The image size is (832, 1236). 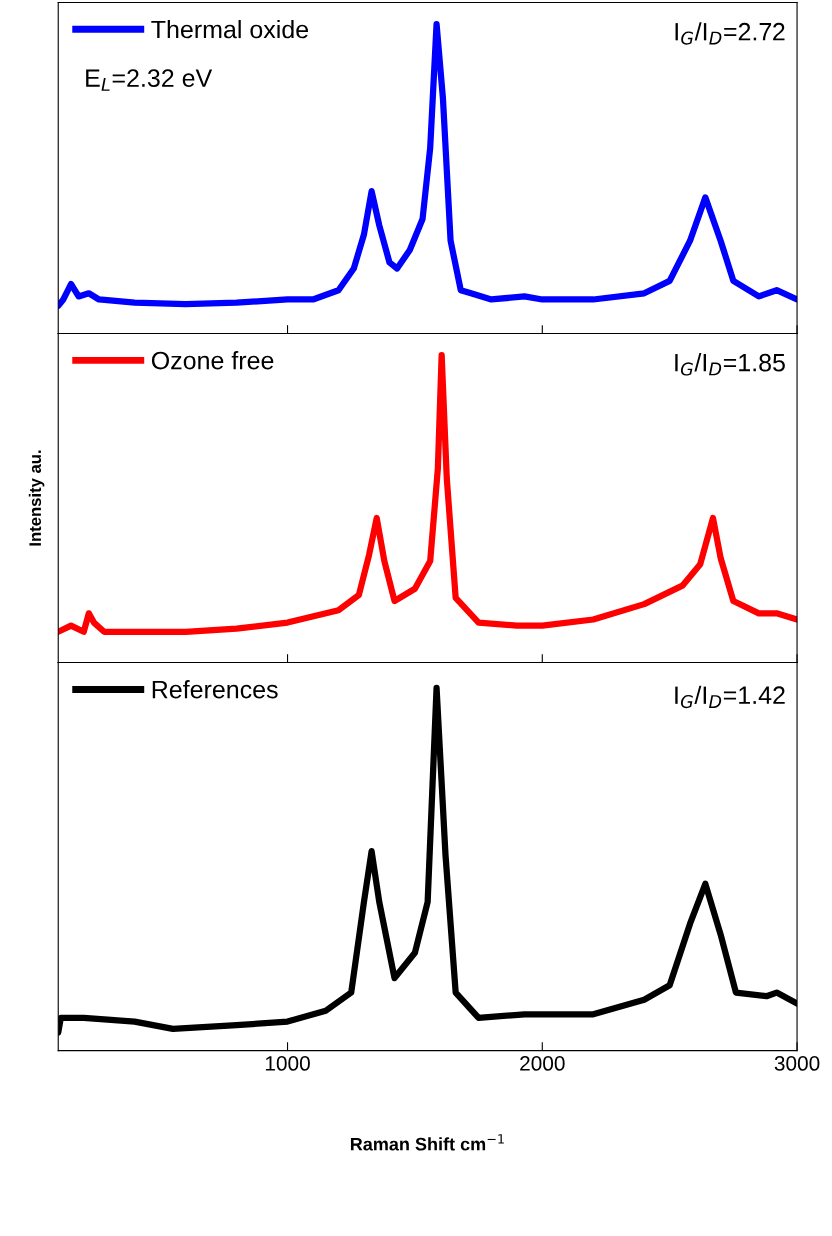 What do you see at coordinates (730, 697) in the screenshot?
I see `annotation: I$_{G}$/I$_{D}$=1.42` at bounding box center [730, 697].